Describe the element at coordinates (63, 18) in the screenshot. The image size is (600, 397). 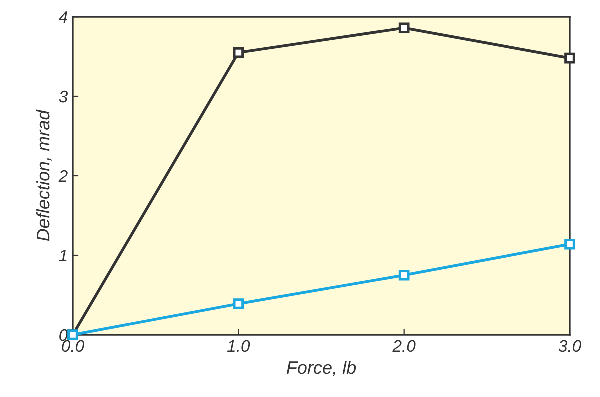
I see `y-tick-label: 4` at that location.